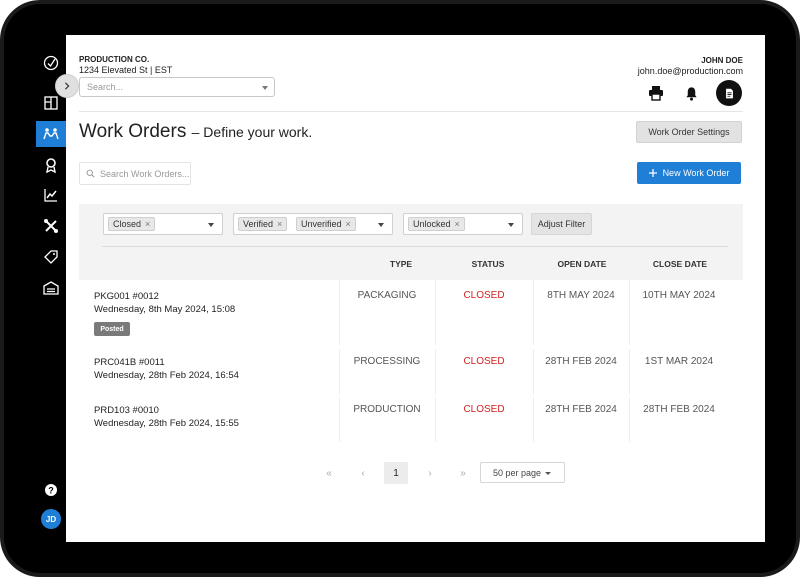 Image resolution: width=800 pixels, height=577 pixels. What do you see at coordinates (488, 264) in the screenshot?
I see `column-header-status: STATUS` at bounding box center [488, 264].